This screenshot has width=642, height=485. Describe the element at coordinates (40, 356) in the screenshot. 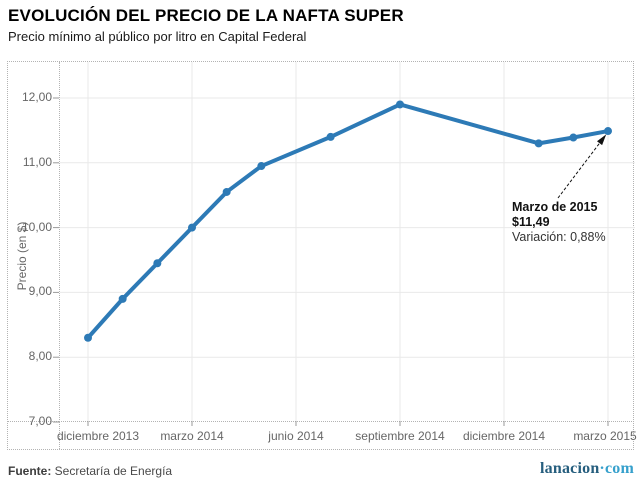

I see `y-axis-tick-label: 8,00` at that location.